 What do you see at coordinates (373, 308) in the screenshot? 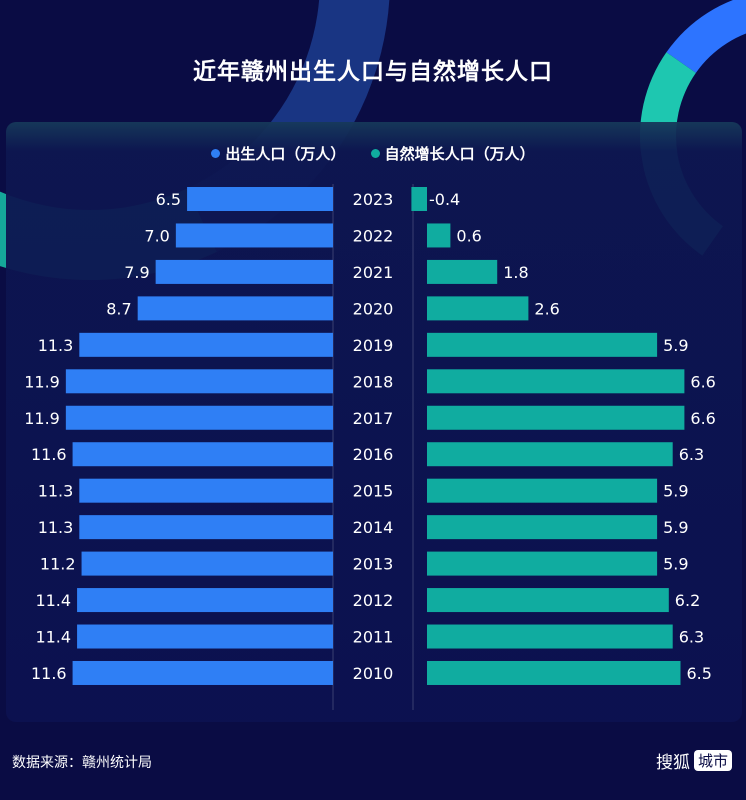
I see `year-label: 2020` at bounding box center [373, 308].